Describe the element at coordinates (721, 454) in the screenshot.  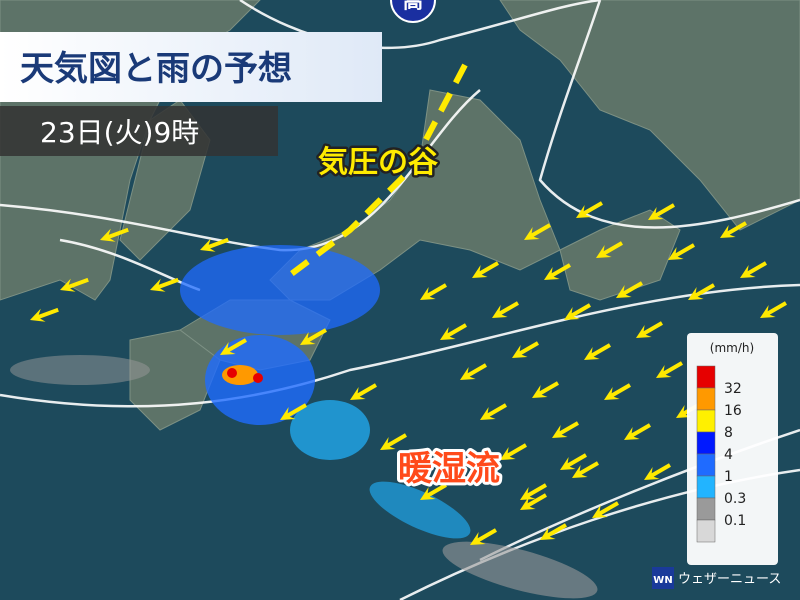
I see `legend: 32 16 8 4 1 0.3 0.1` at that location.